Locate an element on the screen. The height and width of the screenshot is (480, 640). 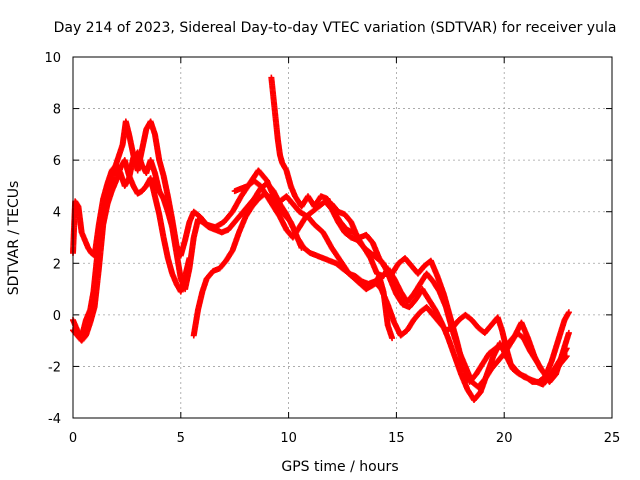
x-tick-label: 5 is located at coordinates (181, 438).